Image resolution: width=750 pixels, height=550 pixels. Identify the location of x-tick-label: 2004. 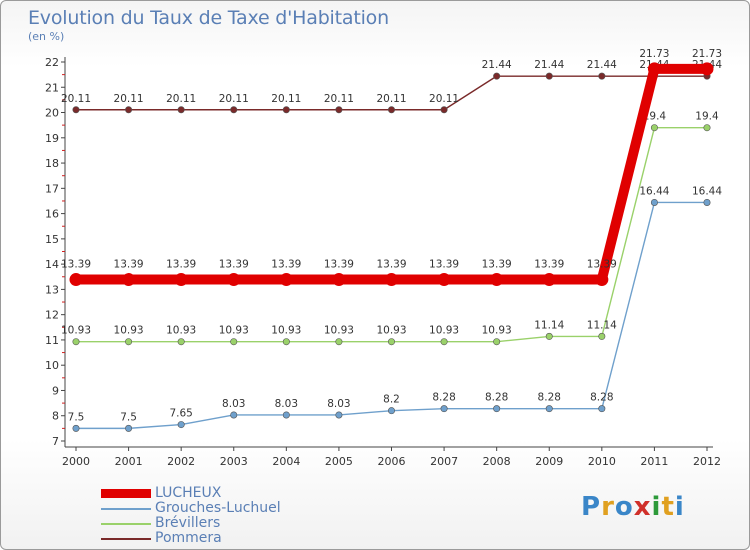
(286, 461).